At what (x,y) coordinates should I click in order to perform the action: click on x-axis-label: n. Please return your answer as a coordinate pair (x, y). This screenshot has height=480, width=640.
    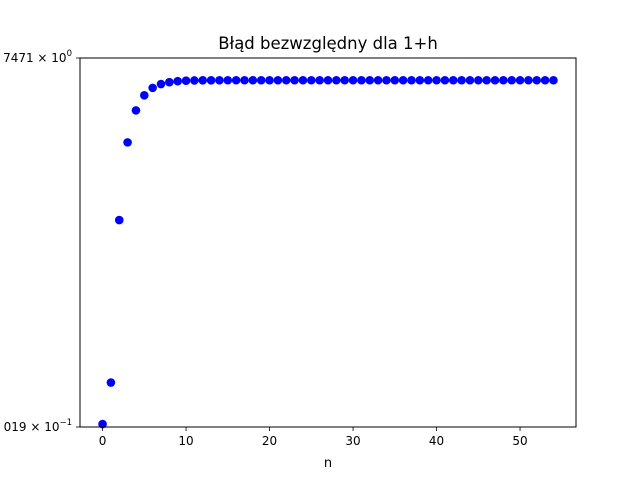
    Looking at the image, I should click on (328, 463).